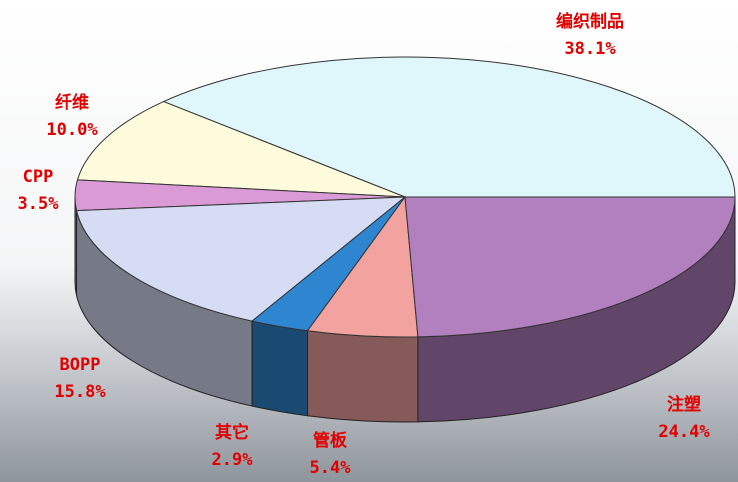 Image resolution: width=738 pixels, height=482 pixels. Describe the element at coordinates (232, 432) in the screenshot. I see `slice-label: 其它` at that location.